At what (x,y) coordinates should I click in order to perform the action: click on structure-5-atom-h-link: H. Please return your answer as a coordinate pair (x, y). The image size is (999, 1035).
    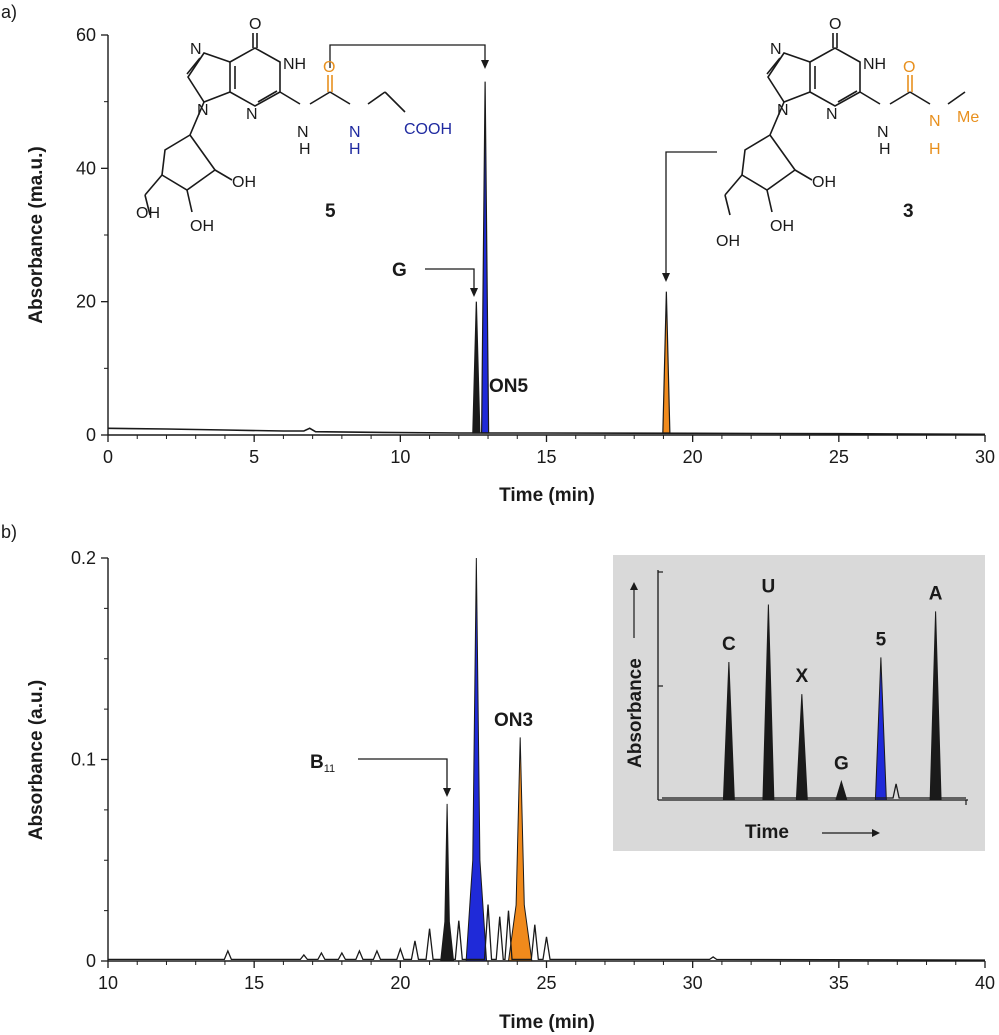
    Looking at the image, I should click on (305, 149).